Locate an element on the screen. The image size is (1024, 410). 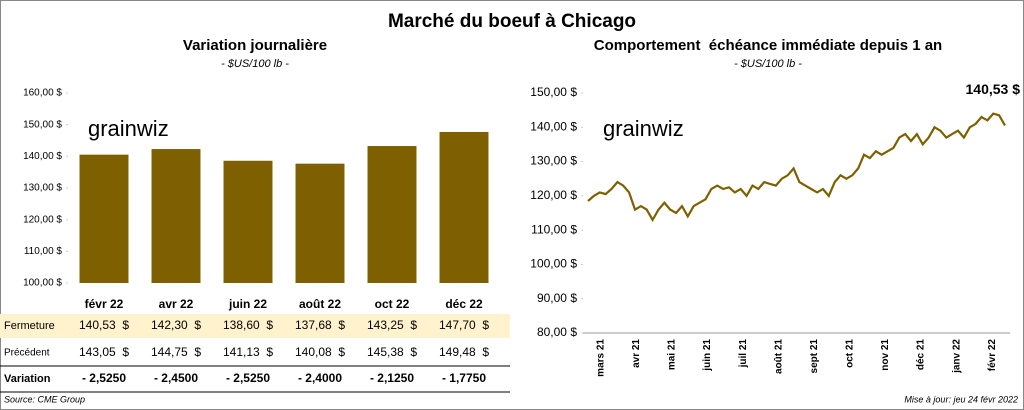
row-header: Fermeture is located at coordinates (29, 326).